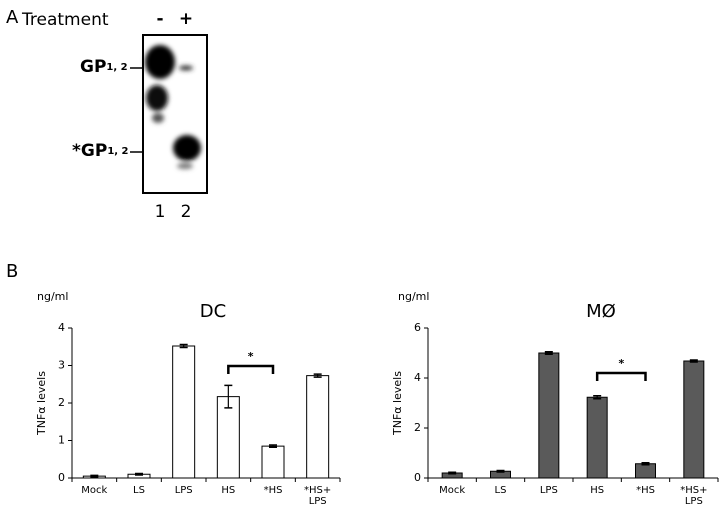  What do you see at coordinates (417, 327) in the screenshot?
I see `y-tick-label: 6` at bounding box center [417, 327].